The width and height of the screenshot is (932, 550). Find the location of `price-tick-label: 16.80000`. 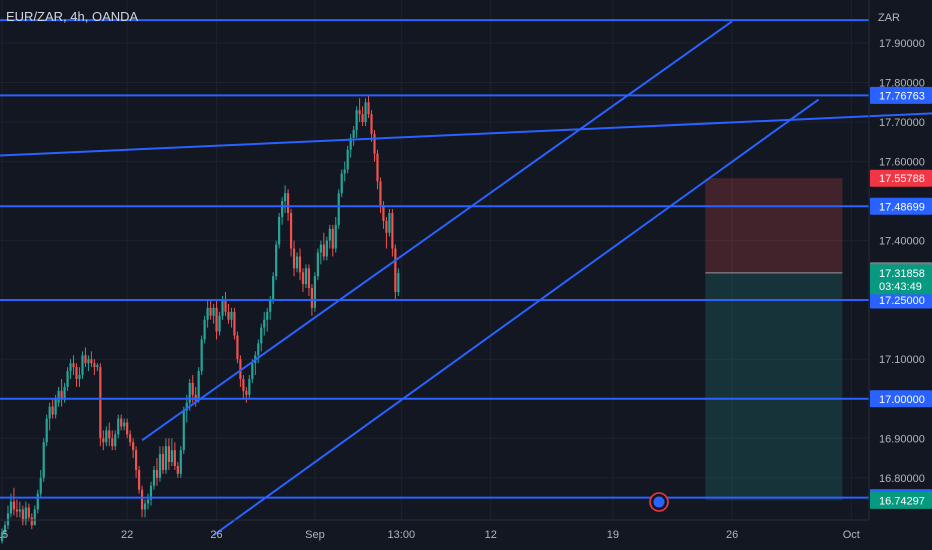

price-tick-label: 16.80000 is located at coordinates (902, 479).